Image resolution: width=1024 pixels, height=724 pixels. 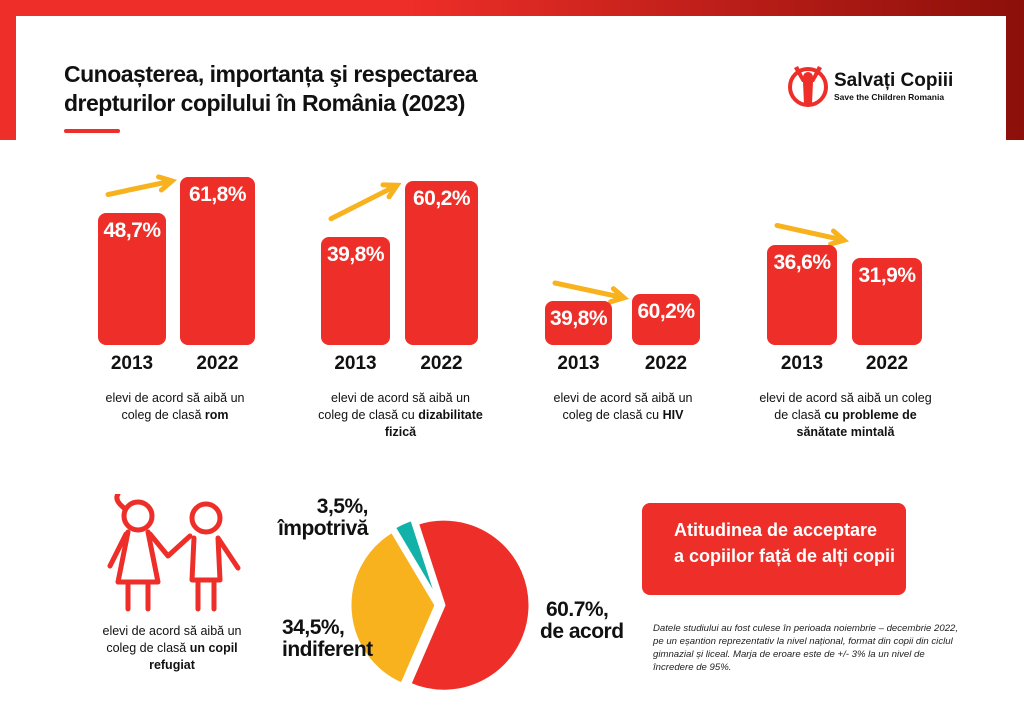 What do you see at coordinates (808, 86) in the screenshot?
I see `child-logo-icon` at bounding box center [808, 86].